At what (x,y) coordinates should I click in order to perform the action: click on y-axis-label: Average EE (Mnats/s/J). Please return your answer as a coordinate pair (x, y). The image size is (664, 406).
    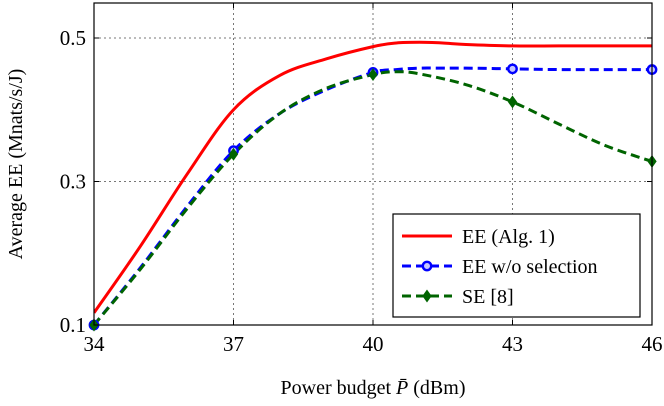
    Looking at the image, I should click on (16, 164).